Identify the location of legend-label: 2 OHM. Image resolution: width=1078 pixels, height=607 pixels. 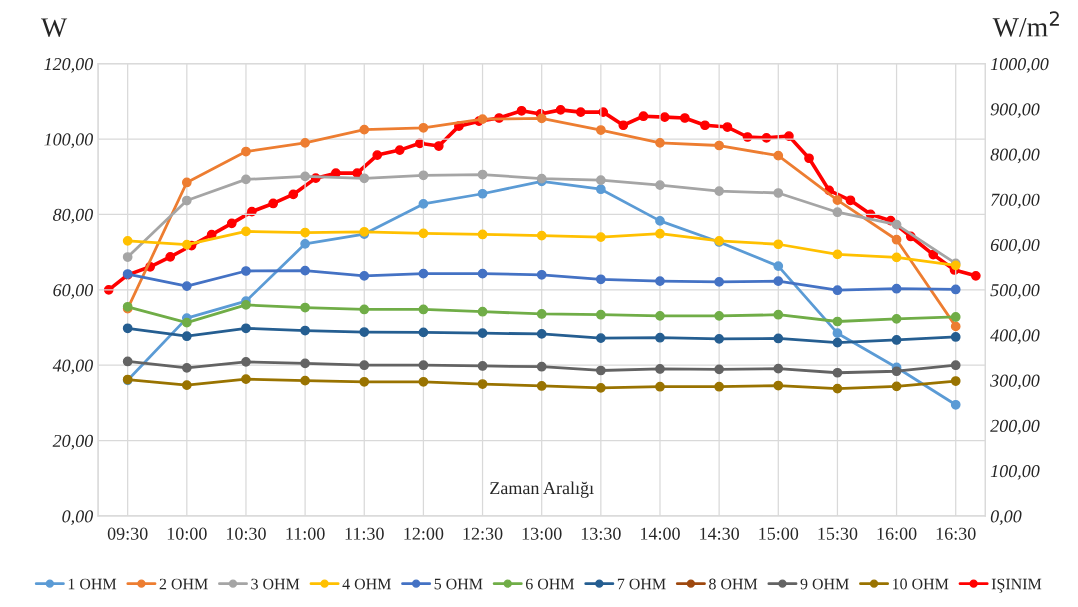
(183, 584).